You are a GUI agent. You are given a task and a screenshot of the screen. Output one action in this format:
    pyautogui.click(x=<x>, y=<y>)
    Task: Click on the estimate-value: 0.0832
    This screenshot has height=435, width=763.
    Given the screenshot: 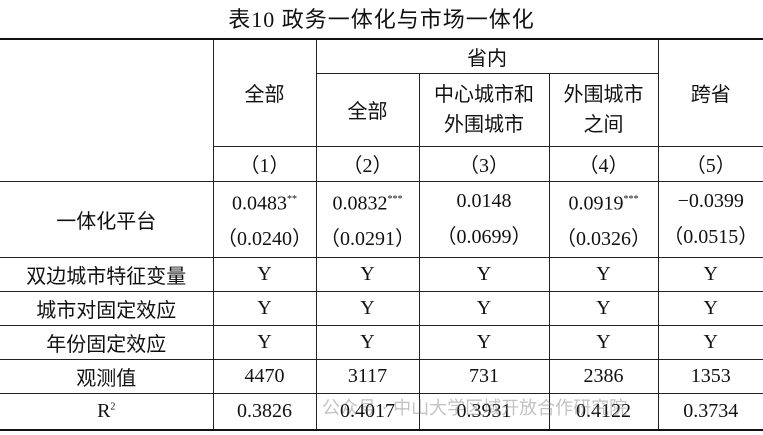 What is the action you would take?
    pyautogui.click(x=360, y=203)
    